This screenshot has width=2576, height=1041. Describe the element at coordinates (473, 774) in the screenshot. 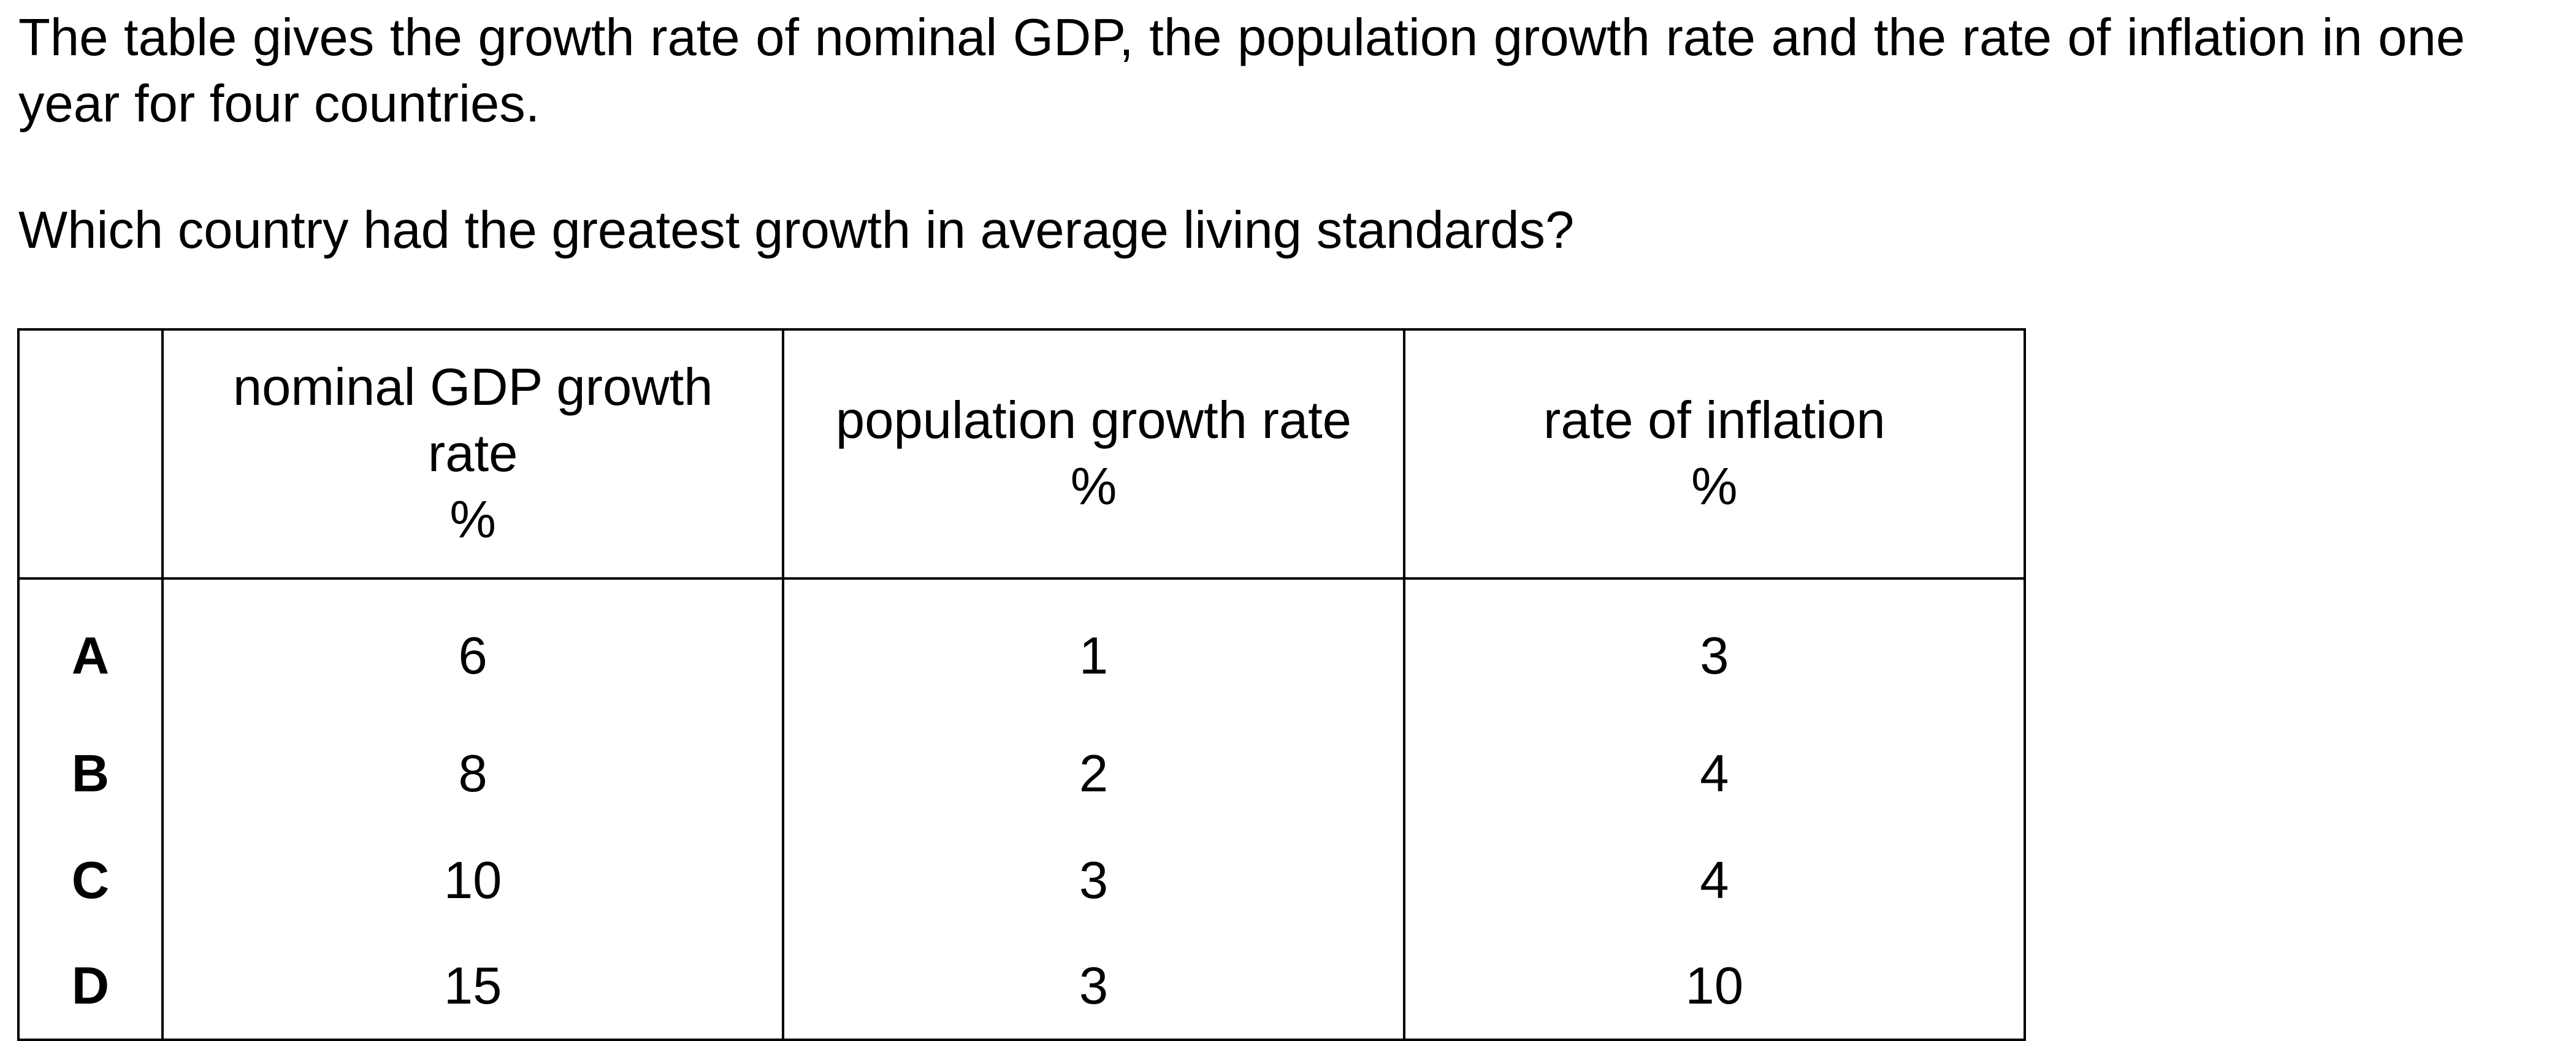

I see `cell-gdp: 8` at that location.